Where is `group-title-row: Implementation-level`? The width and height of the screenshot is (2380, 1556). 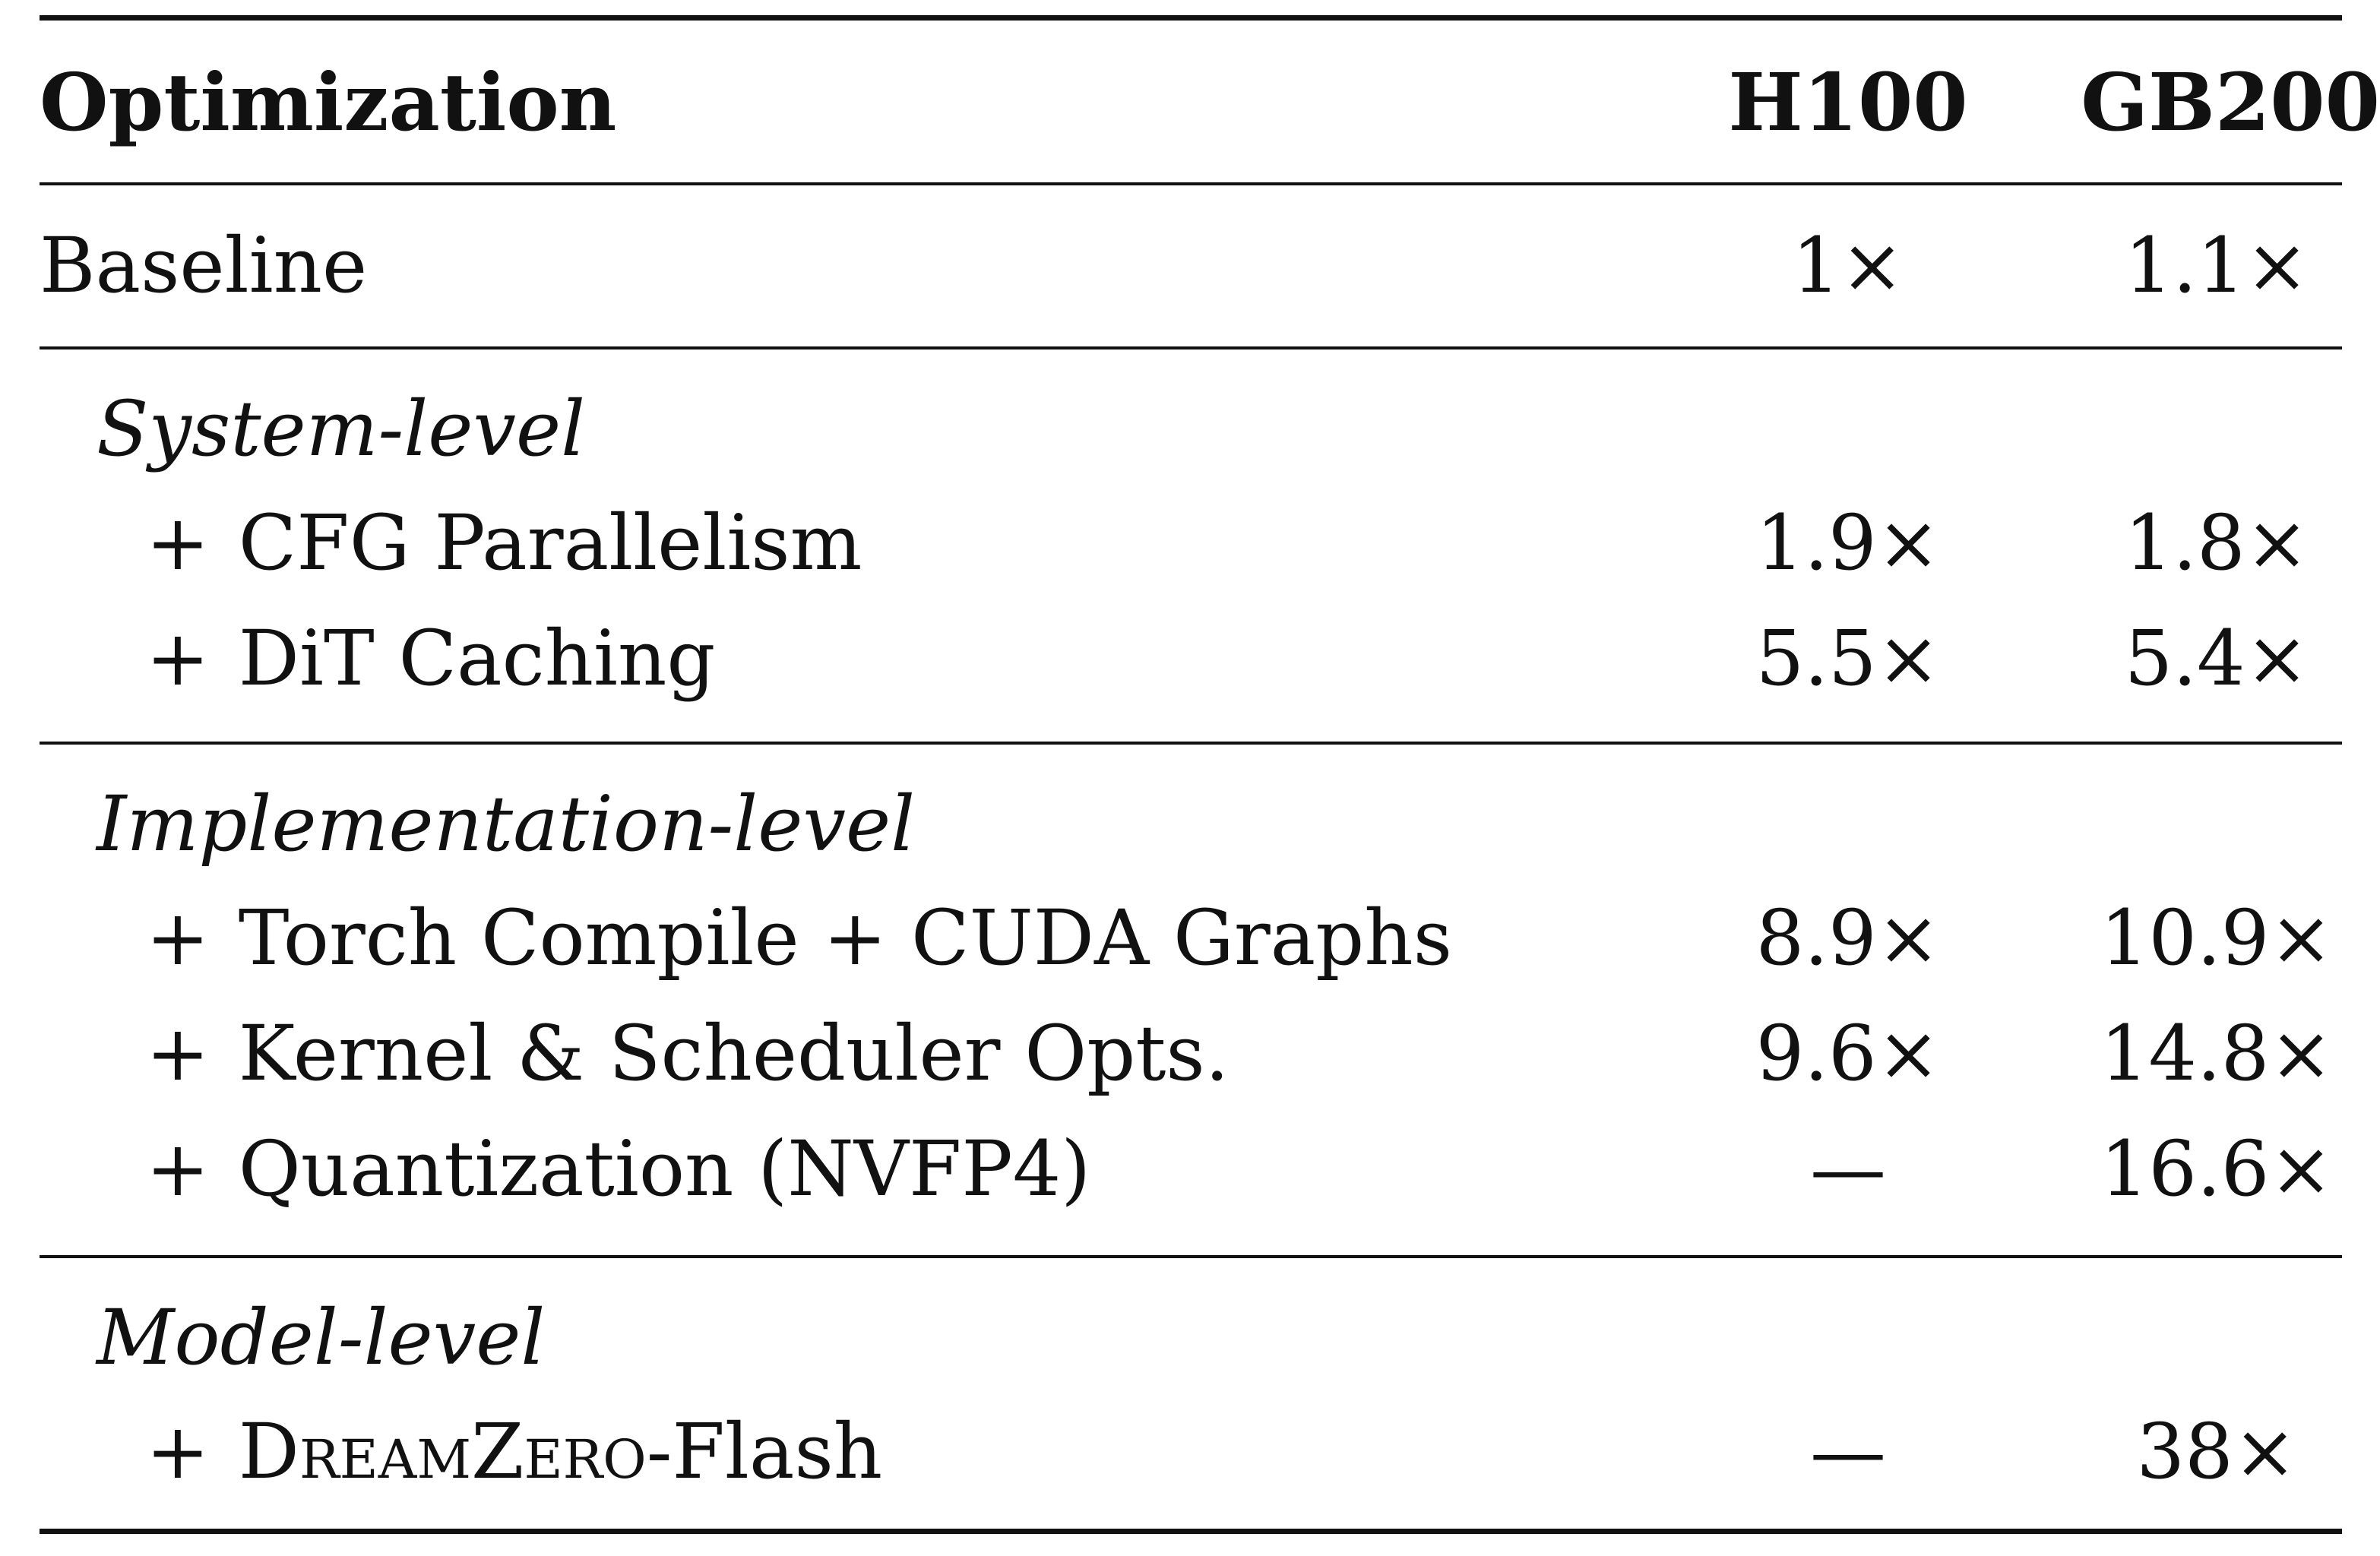
group-title-row: Implementation-level is located at coordinates (1191, 824).